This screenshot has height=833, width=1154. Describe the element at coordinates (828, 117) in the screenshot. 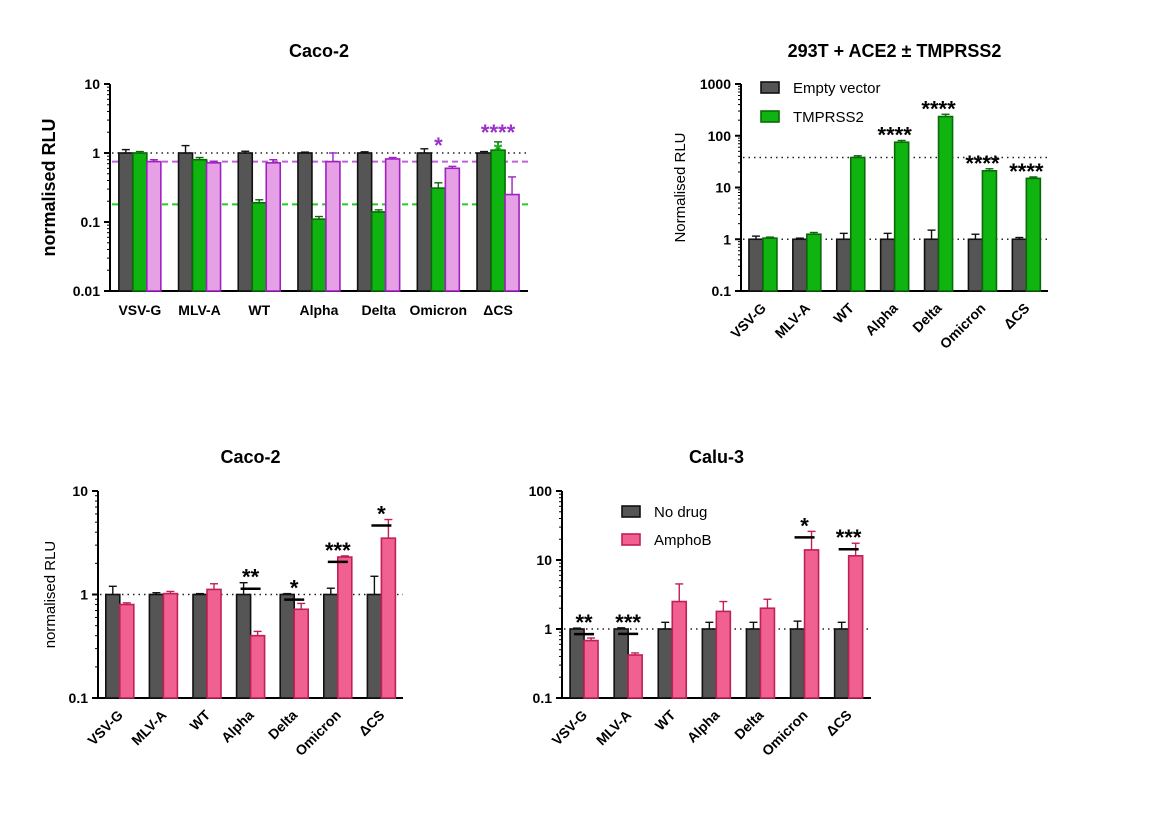

I see `legend-label: TMPRSS2` at that location.